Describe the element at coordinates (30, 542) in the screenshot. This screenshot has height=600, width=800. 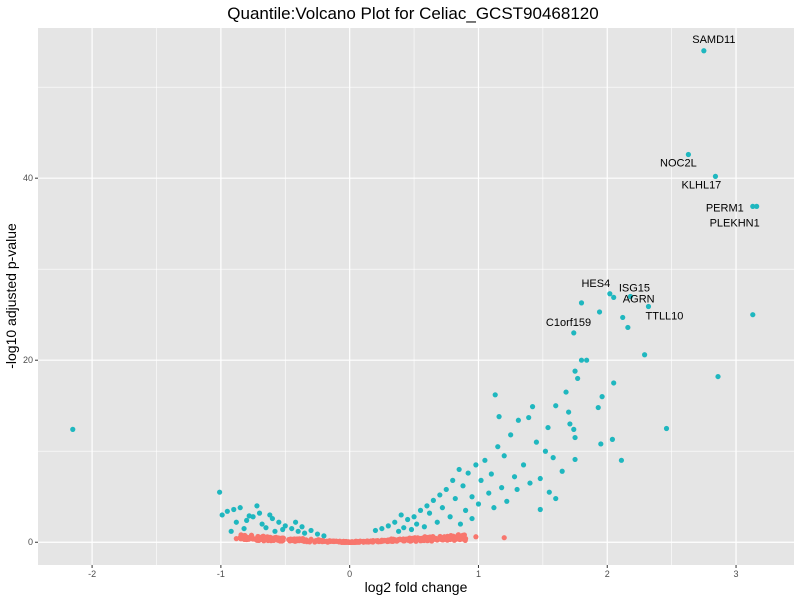
I see `y-tick-label: 0` at that location.